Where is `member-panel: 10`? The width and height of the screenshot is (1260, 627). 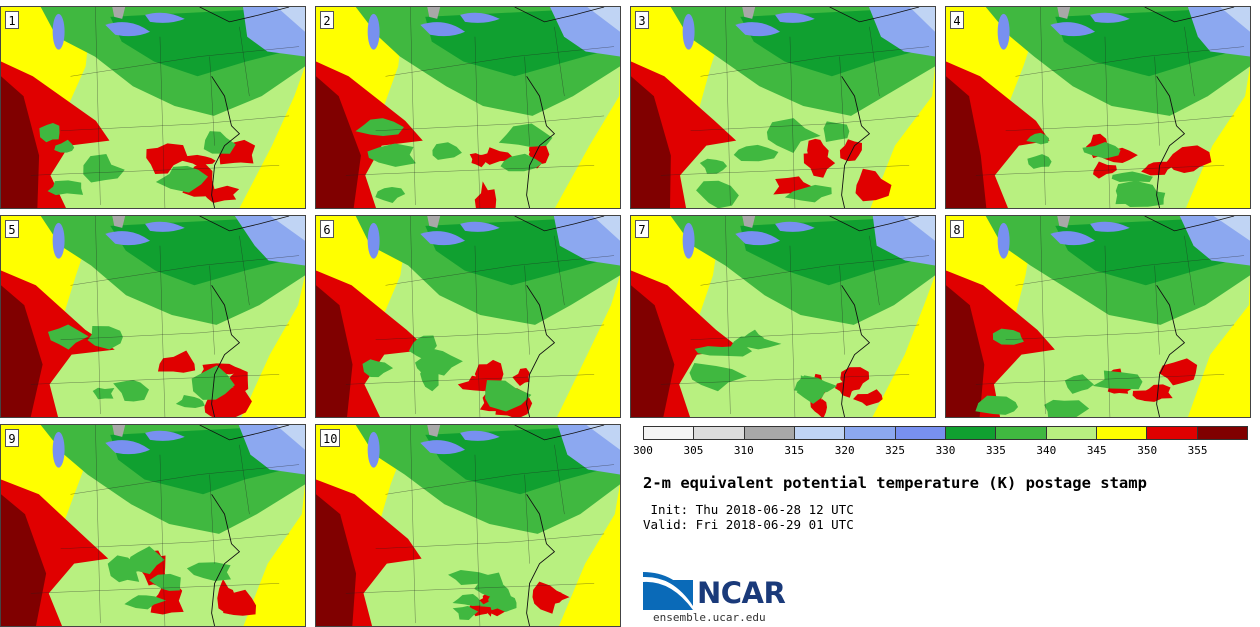 member-panel: 10 is located at coordinates (468, 525).